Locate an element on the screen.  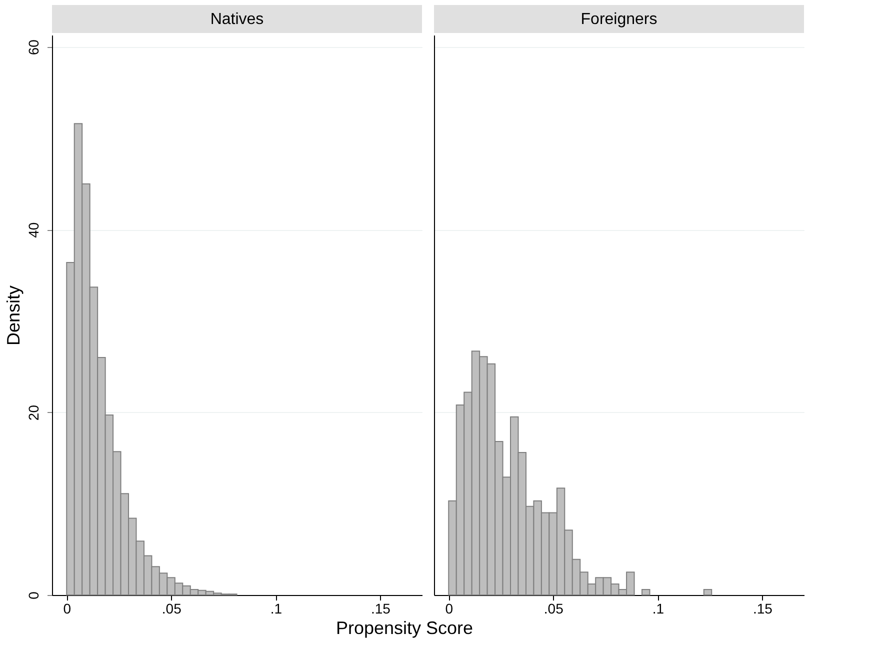
y-tick-label: 20 is located at coordinates (34, 412).